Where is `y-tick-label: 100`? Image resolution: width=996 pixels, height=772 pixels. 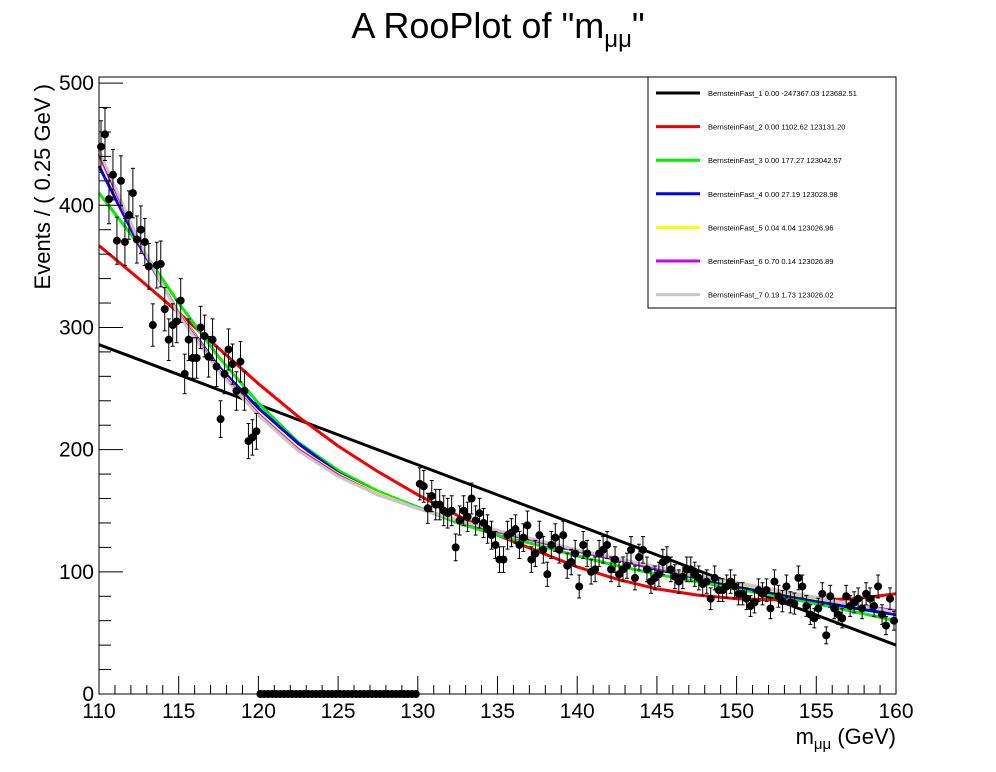 y-tick-label: 100 is located at coordinates (76, 572).